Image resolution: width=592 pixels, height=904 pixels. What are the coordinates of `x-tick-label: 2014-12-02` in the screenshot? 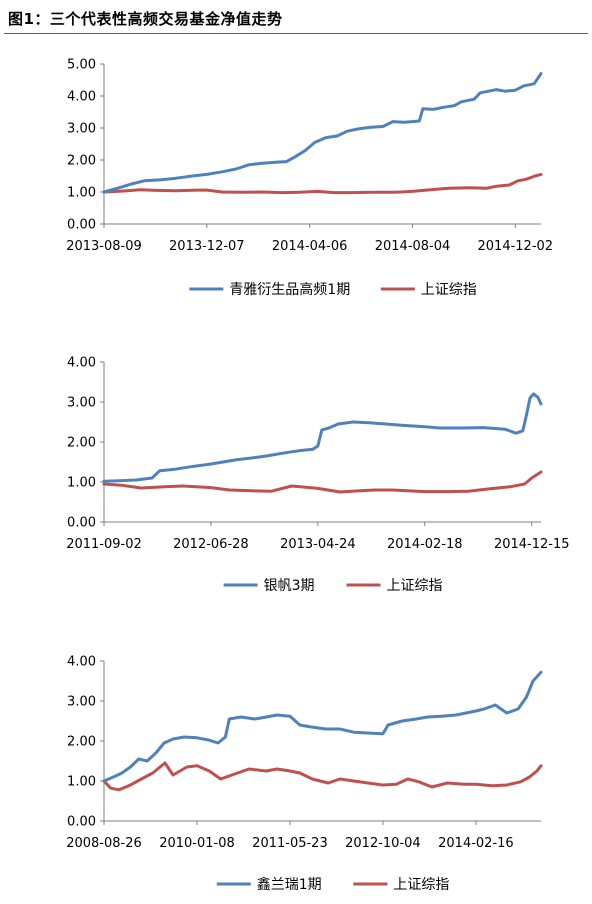 It's located at (516, 246).